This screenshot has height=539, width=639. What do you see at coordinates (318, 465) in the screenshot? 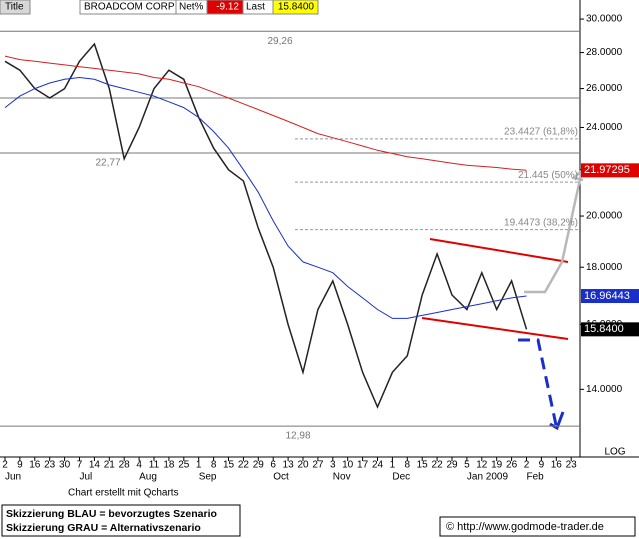
I see `x-tick-label: 27` at bounding box center [318, 465].